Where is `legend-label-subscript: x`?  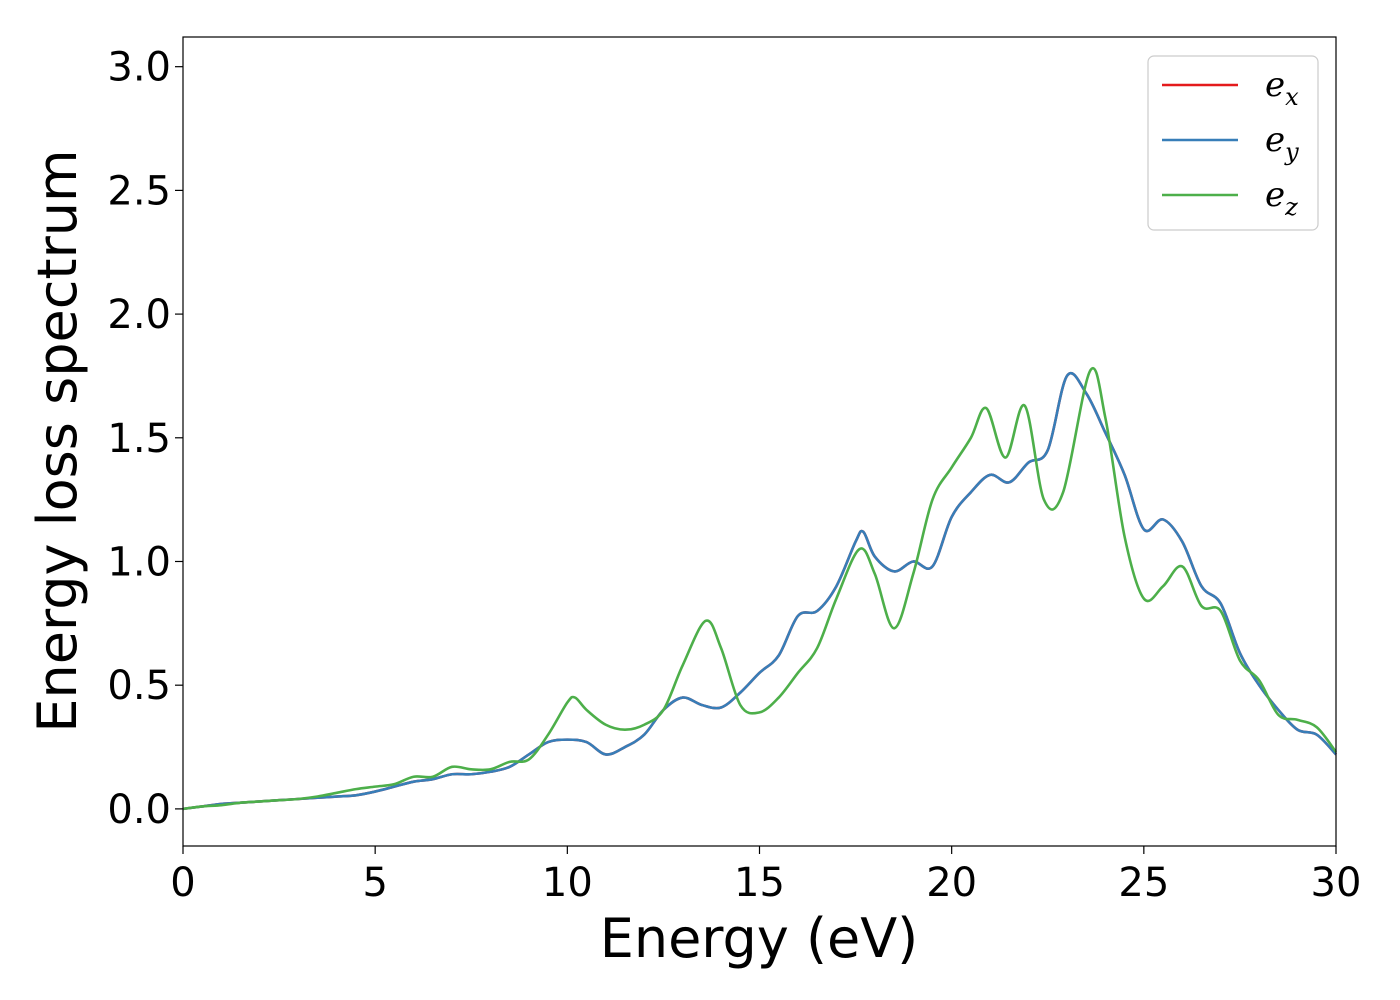
legend-label-subscript: x is located at coordinates (1292, 97).